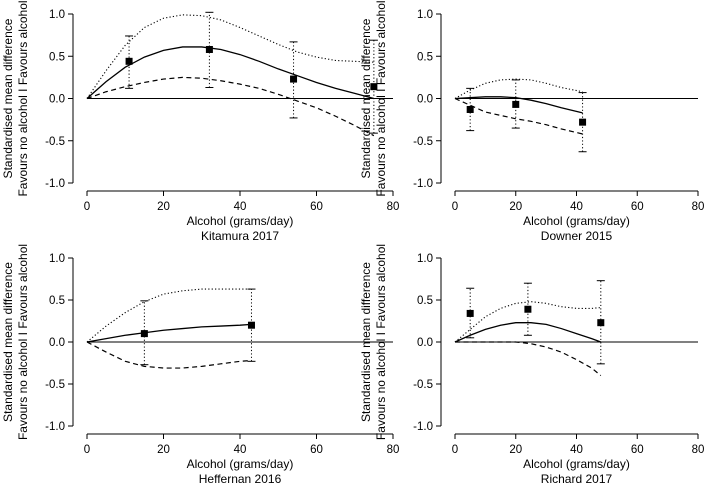 The height and width of the screenshot is (494, 707). Describe the element at coordinates (577, 479) in the screenshot. I see `study-label: Richard 2017` at that location.